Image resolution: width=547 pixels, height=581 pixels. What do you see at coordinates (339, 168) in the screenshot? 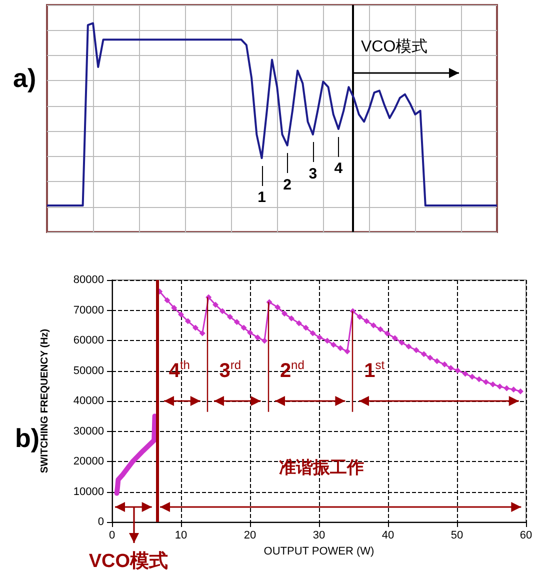
I see `annotation: 4` at bounding box center [339, 168].